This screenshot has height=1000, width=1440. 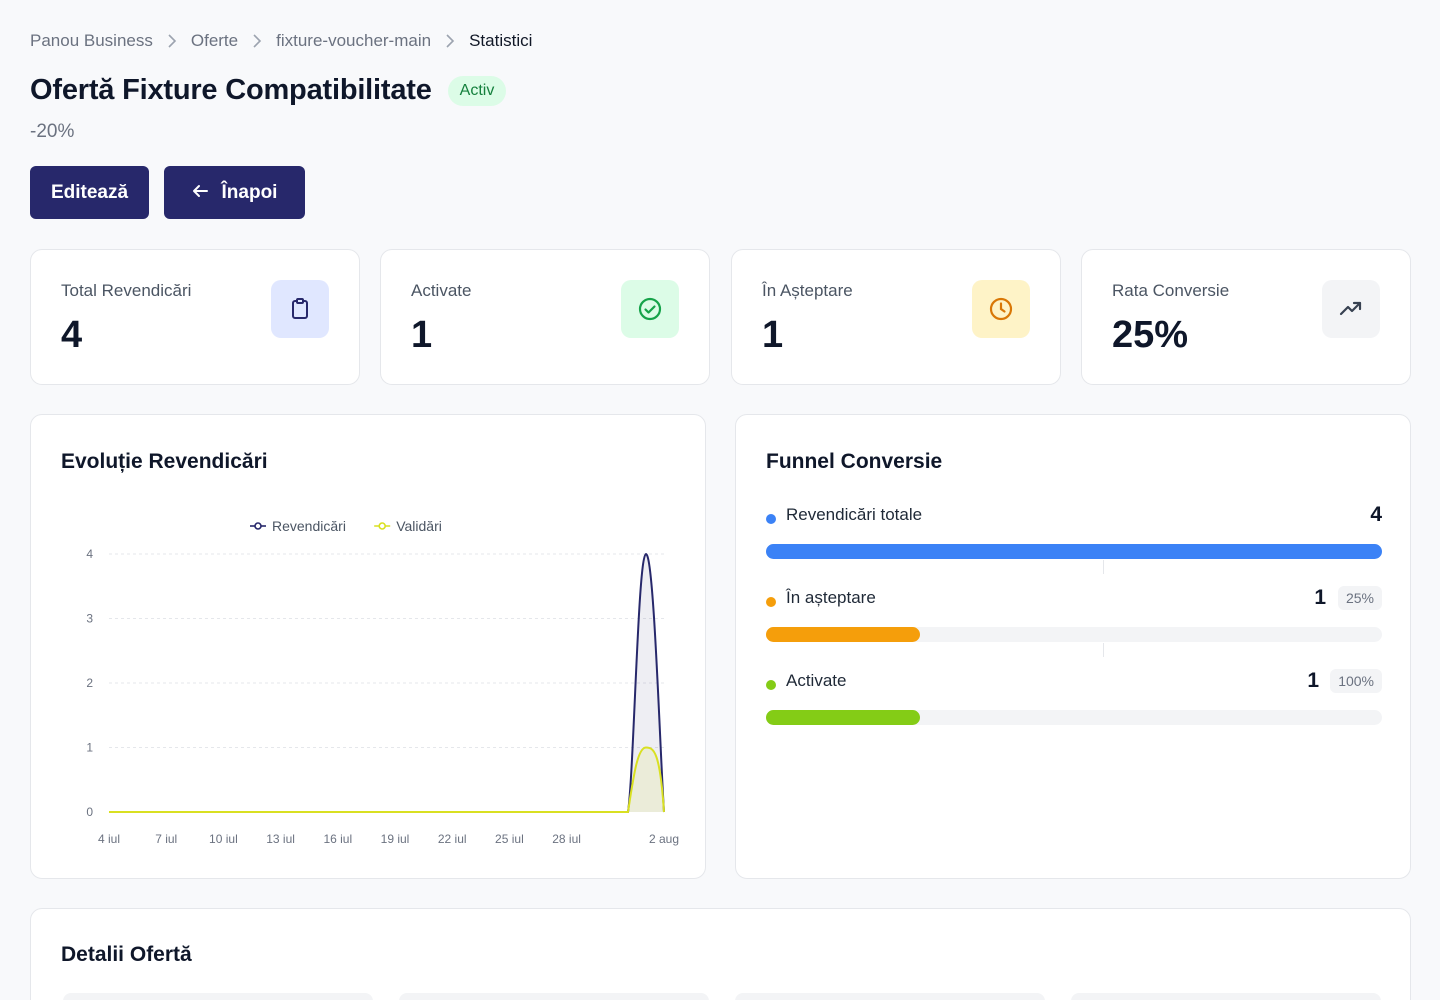 What do you see at coordinates (109, 839) in the screenshot?
I see `x-tick-label: 4 iul` at bounding box center [109, 839].